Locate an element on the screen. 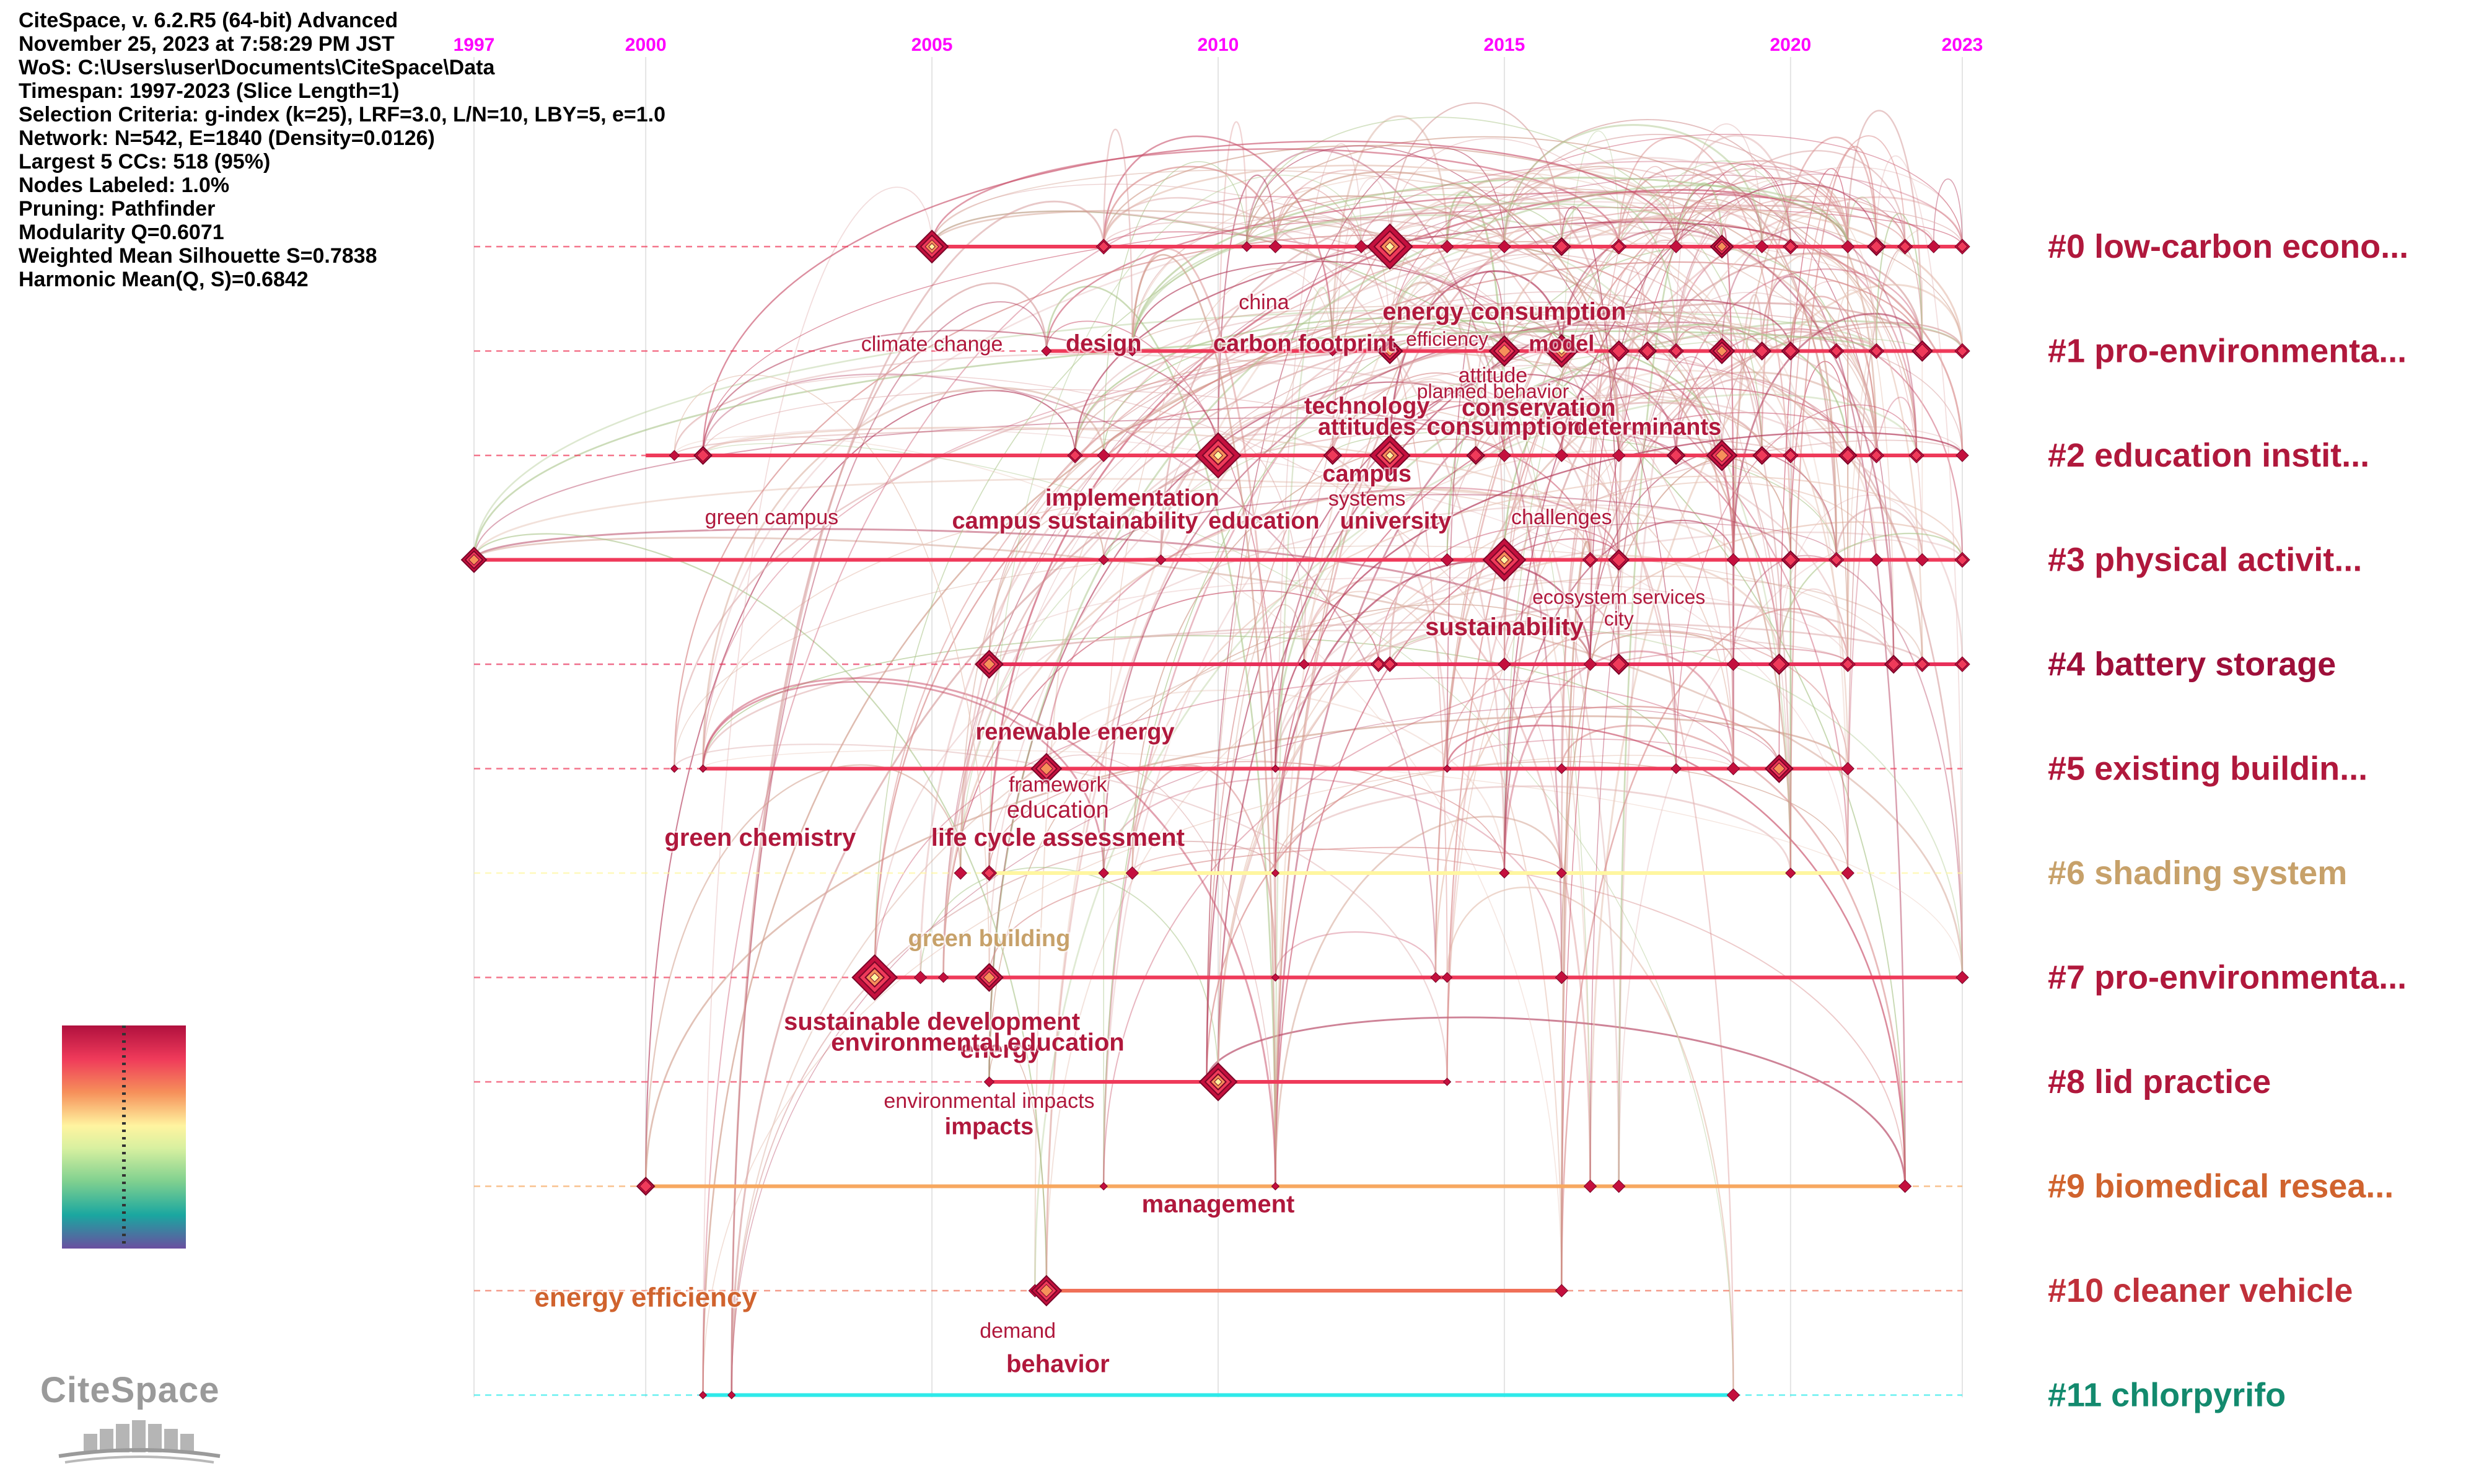 This screenshot has height=1484, width=2484. keyword-label: energy is located at coordinates (1001, 1050).